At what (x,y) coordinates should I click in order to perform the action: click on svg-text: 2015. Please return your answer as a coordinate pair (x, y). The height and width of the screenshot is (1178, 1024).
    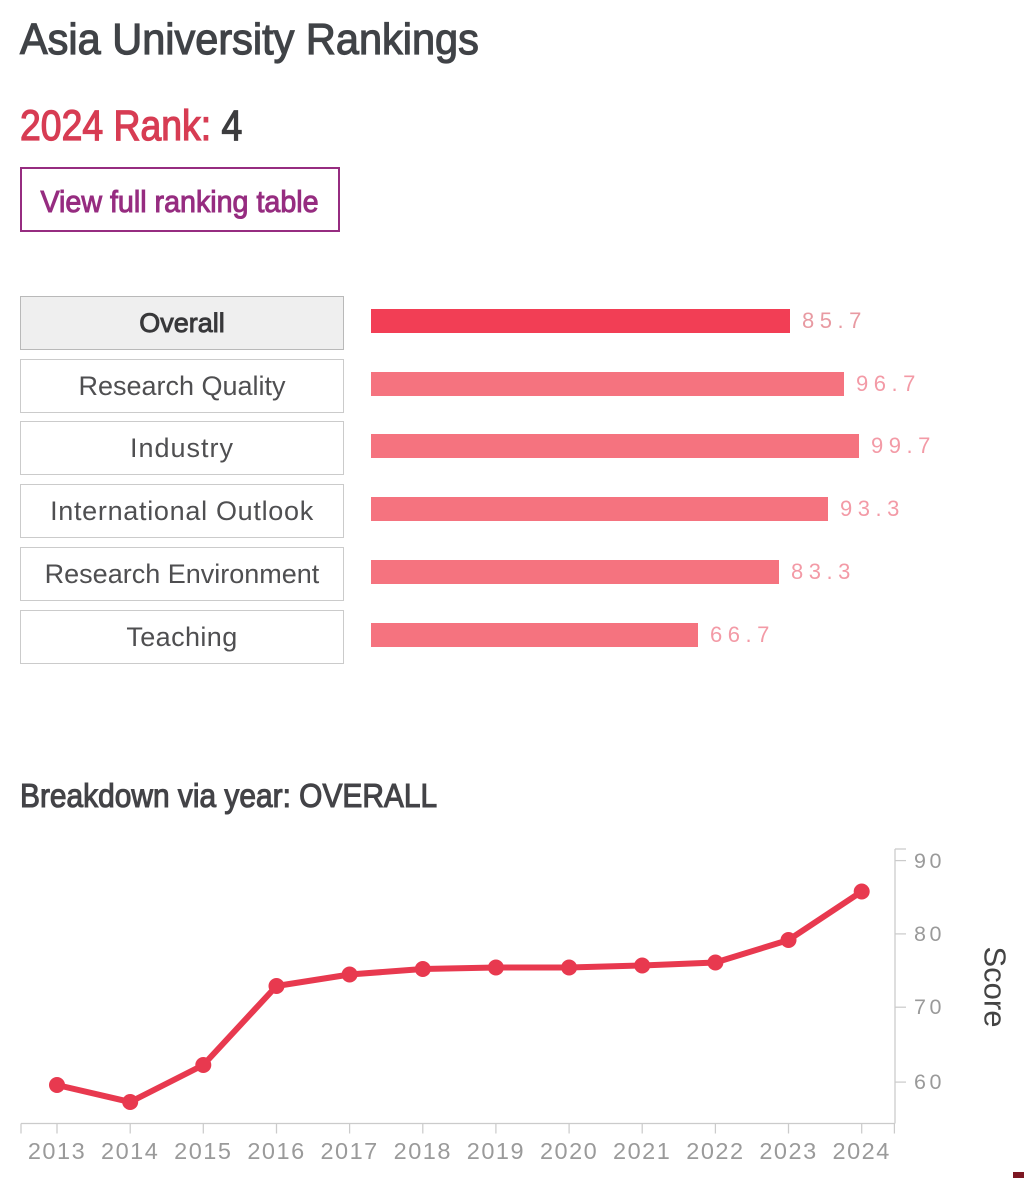
    Looking at the image, I should click on (203, 1151).